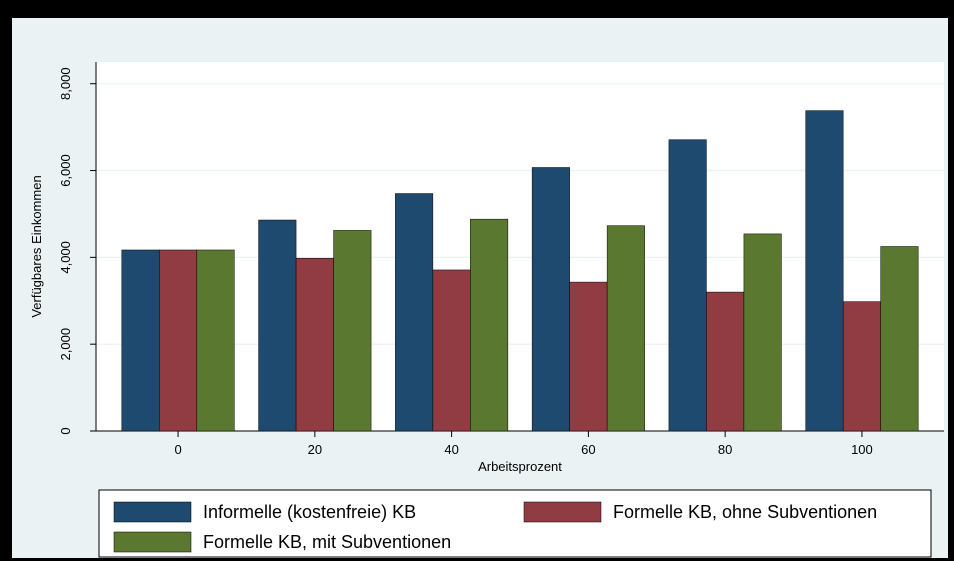  I want to click on y-tick-label: 6,000, so click(65, 170).